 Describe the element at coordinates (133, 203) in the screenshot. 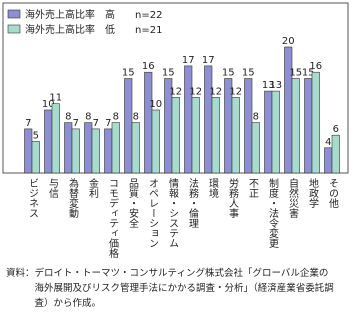

I see `x-tick-label: 品質・安全` at that location.